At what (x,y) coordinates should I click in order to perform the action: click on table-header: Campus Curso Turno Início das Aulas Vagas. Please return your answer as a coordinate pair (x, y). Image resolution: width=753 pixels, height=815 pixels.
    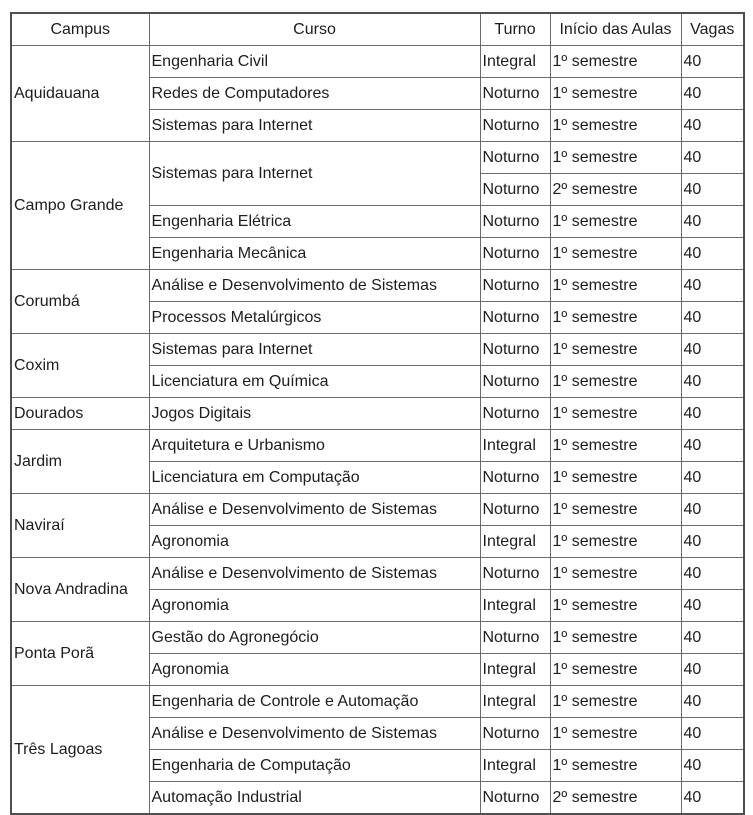
    Looking at the image, I should click on (377, 29).